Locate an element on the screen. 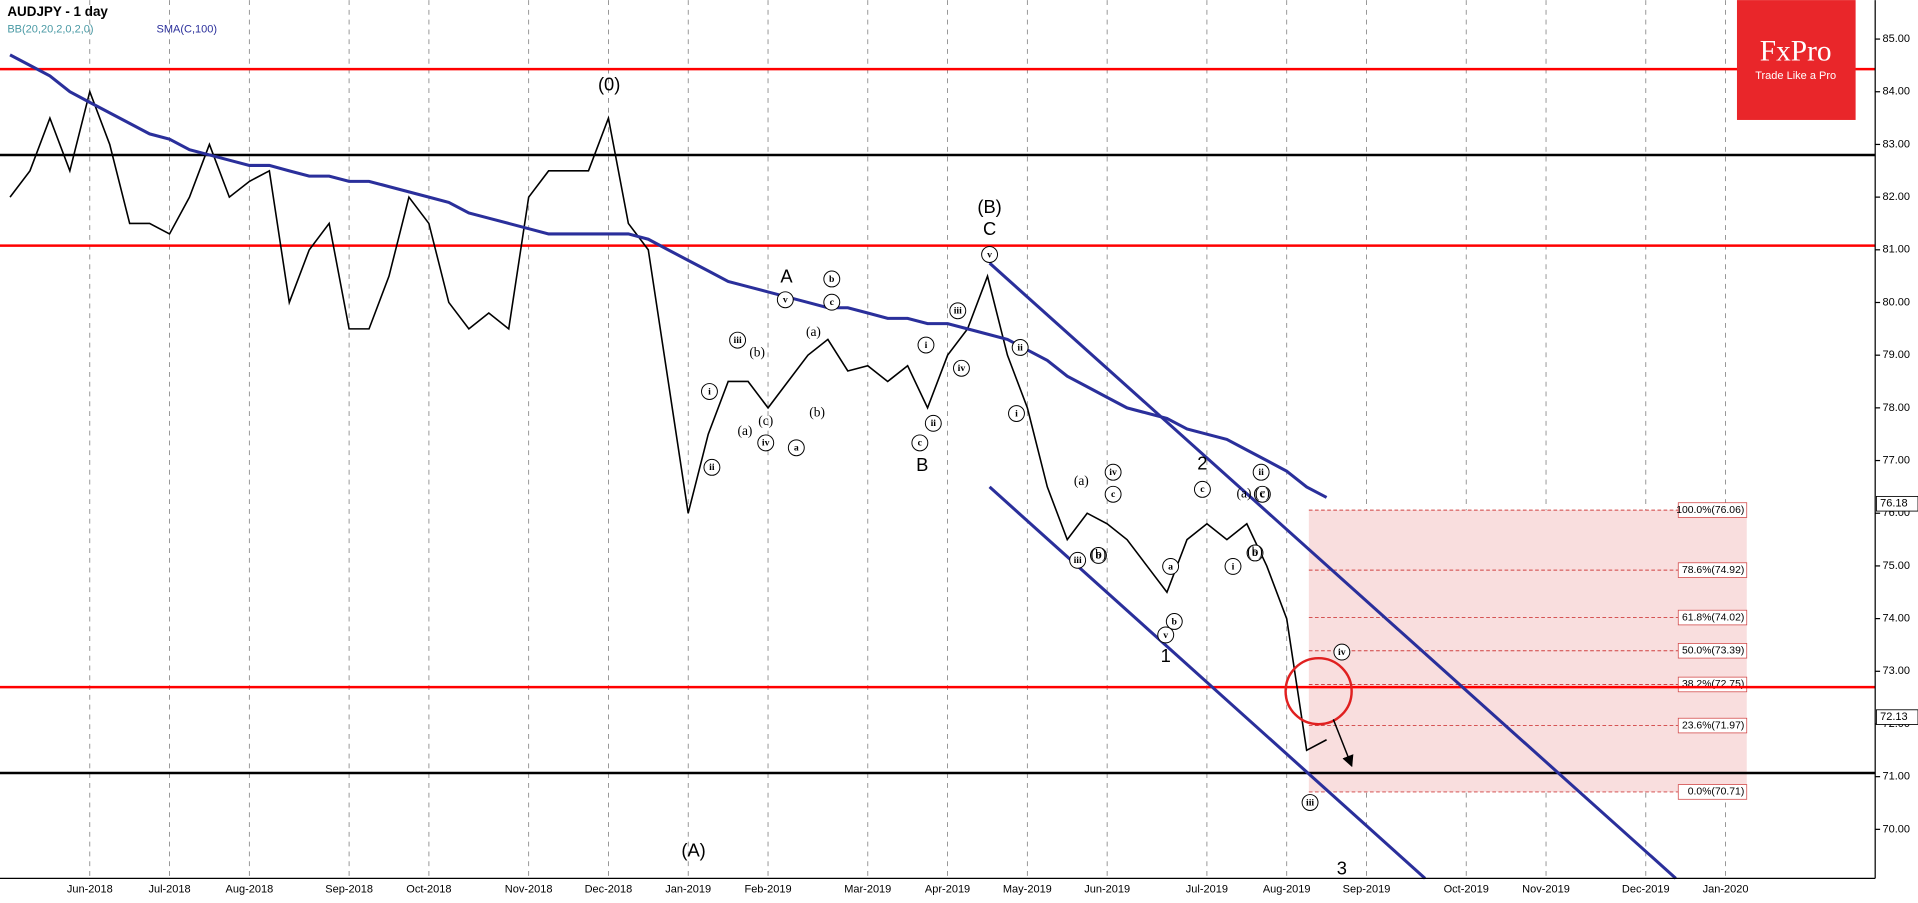 The height and width of the screenshot is (903, 1918). x-tick-label: Jun-2019 is located at coordinates (1107, 889).